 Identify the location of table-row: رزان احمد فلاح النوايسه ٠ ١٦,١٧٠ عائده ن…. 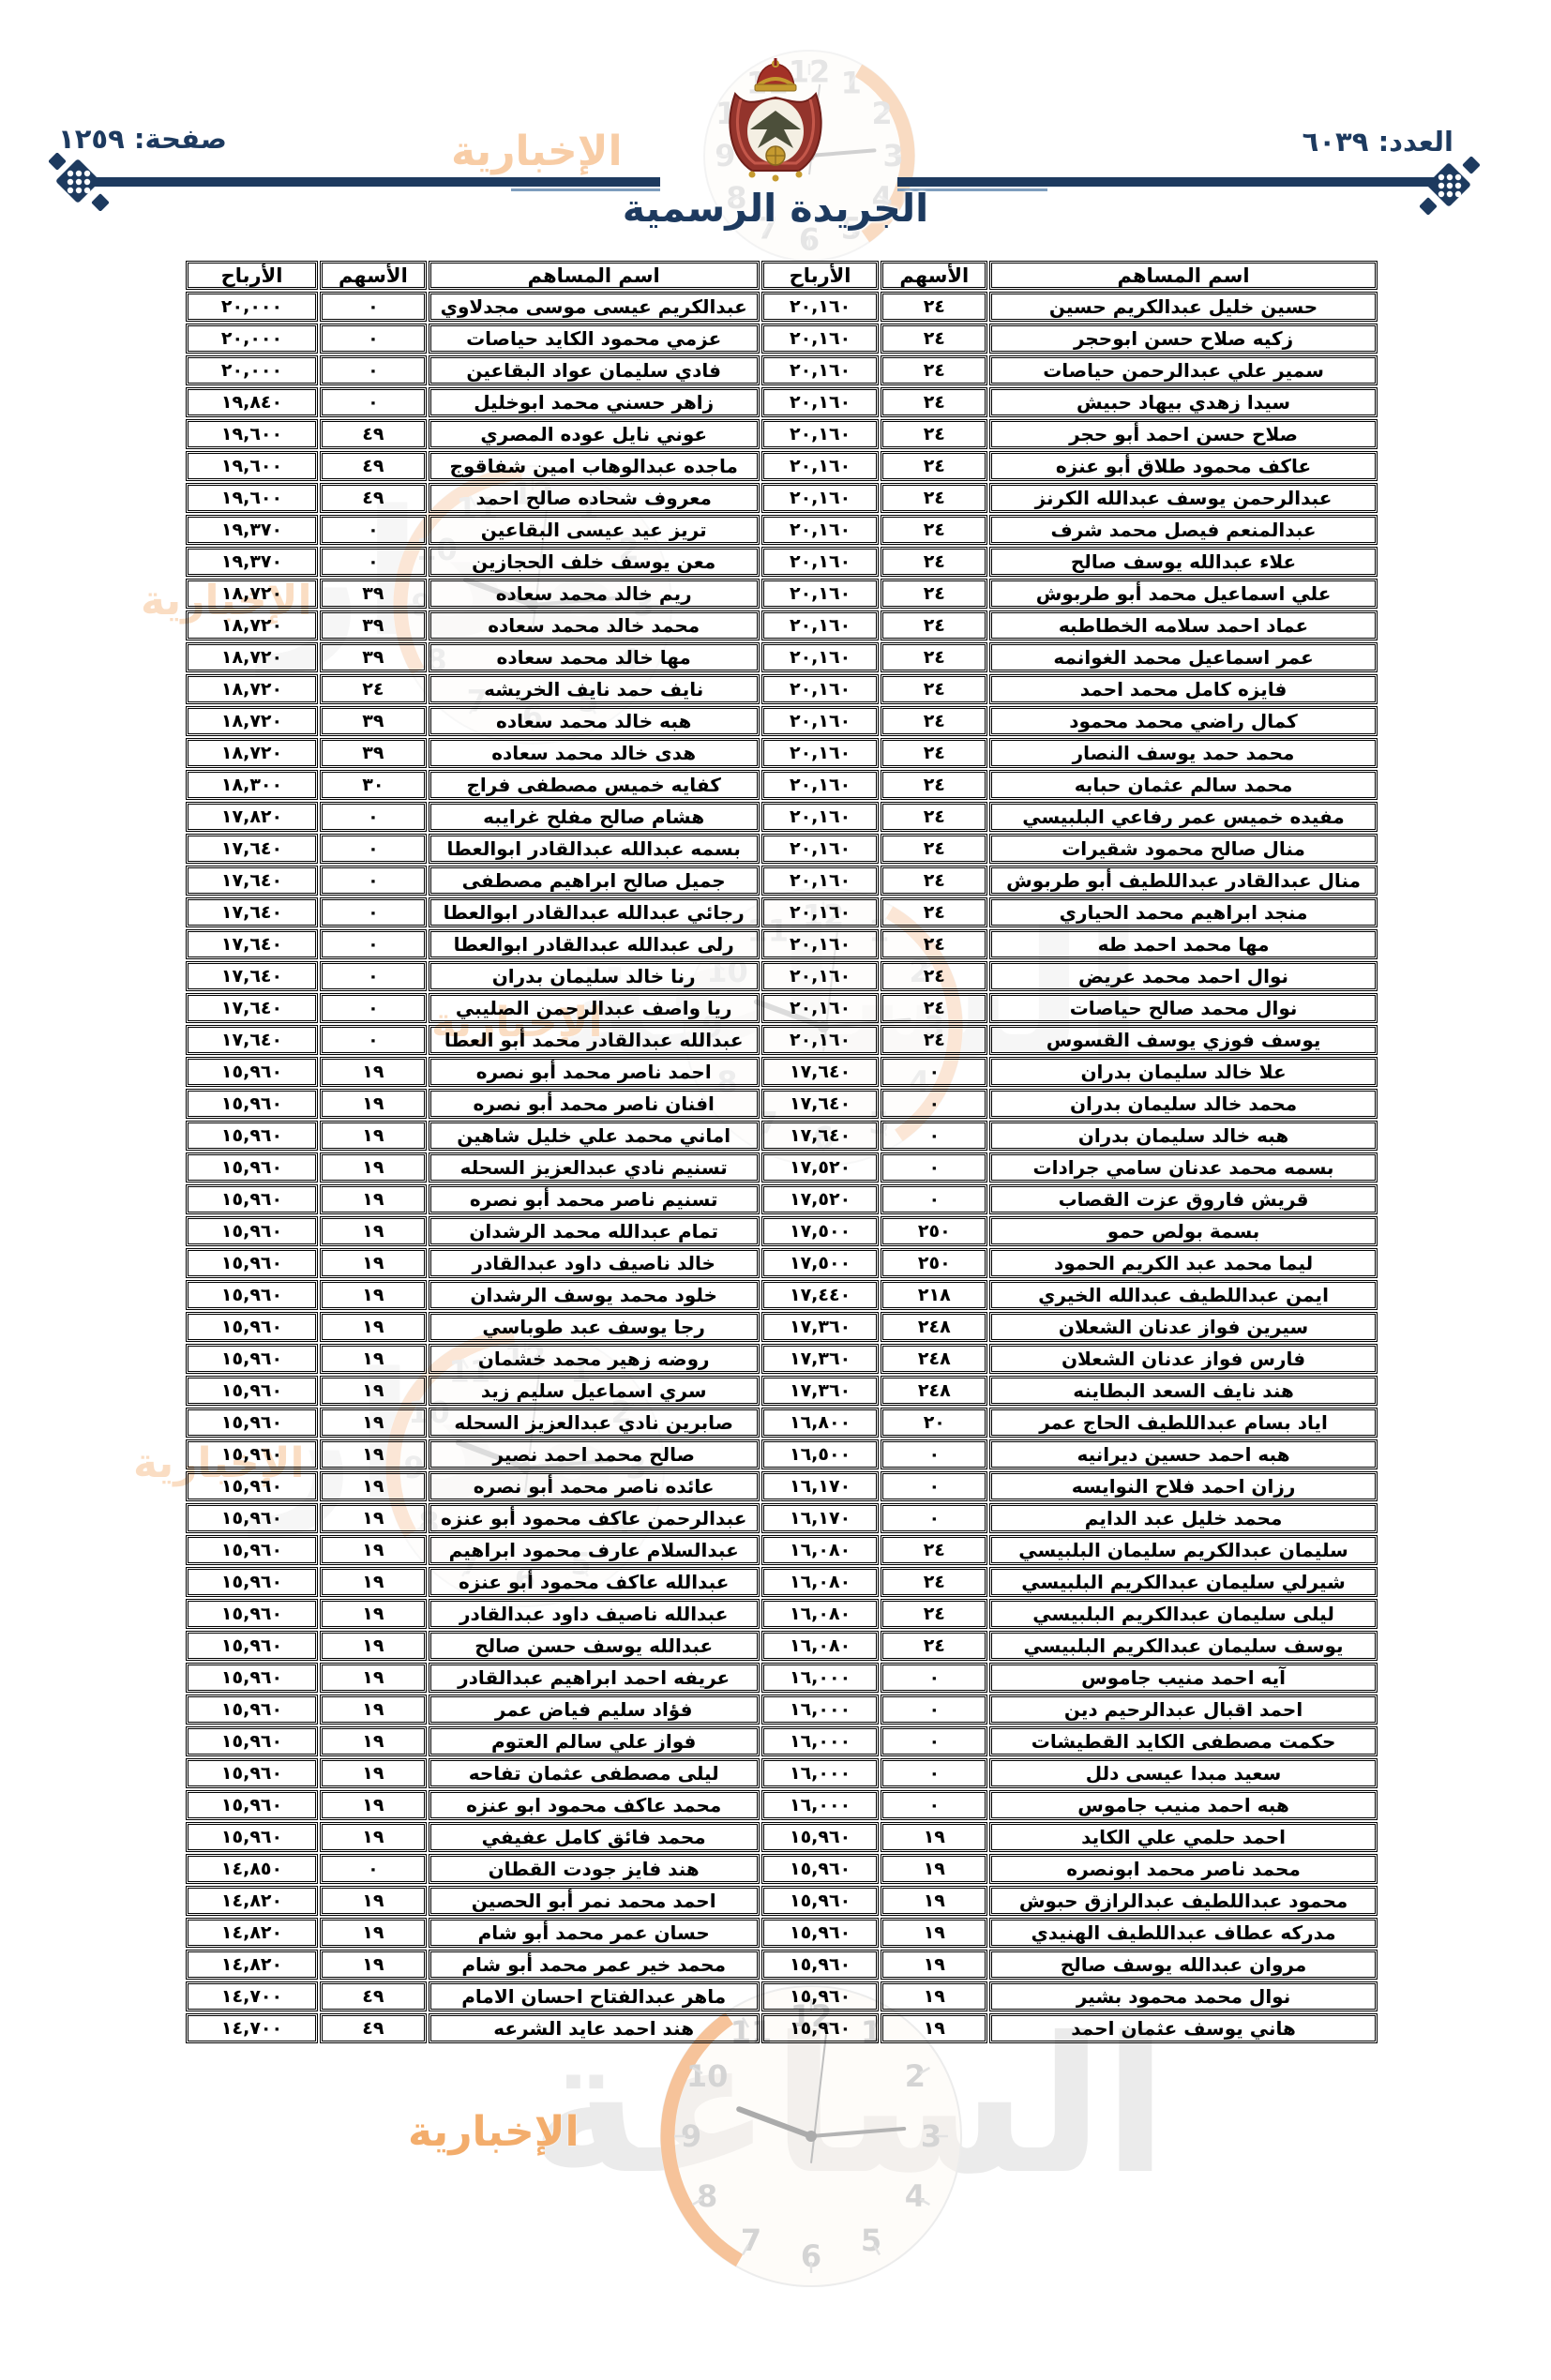
(782, 1486).